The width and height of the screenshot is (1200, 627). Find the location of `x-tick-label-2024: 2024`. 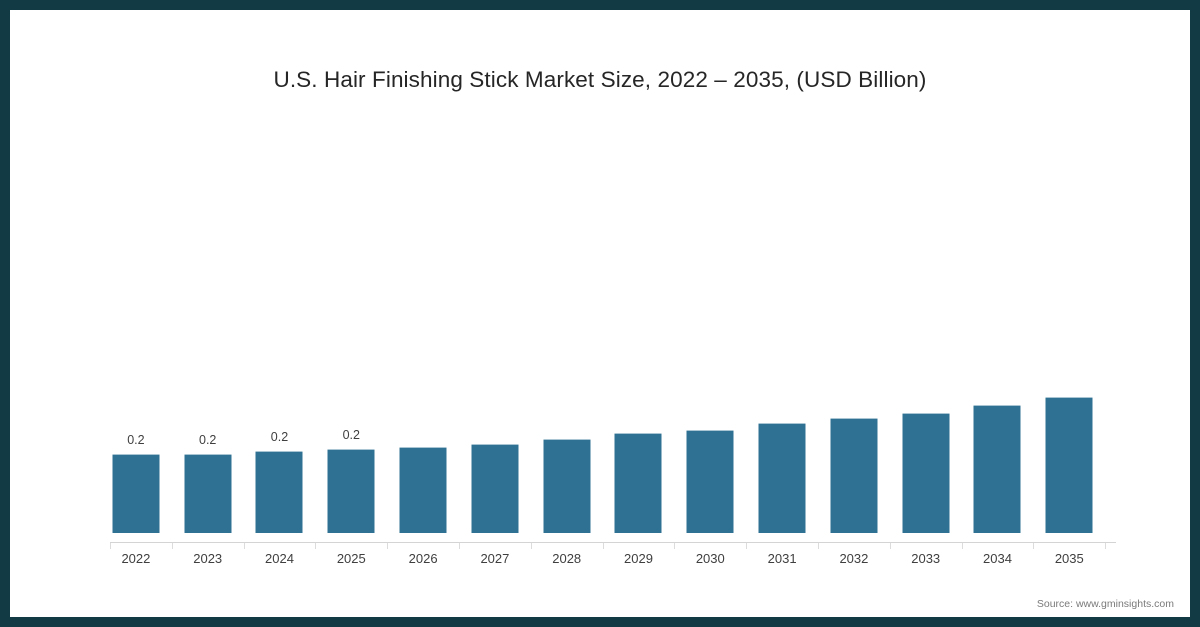

x-tick-label-2024: 2024 is located at coordinates (279, 558).